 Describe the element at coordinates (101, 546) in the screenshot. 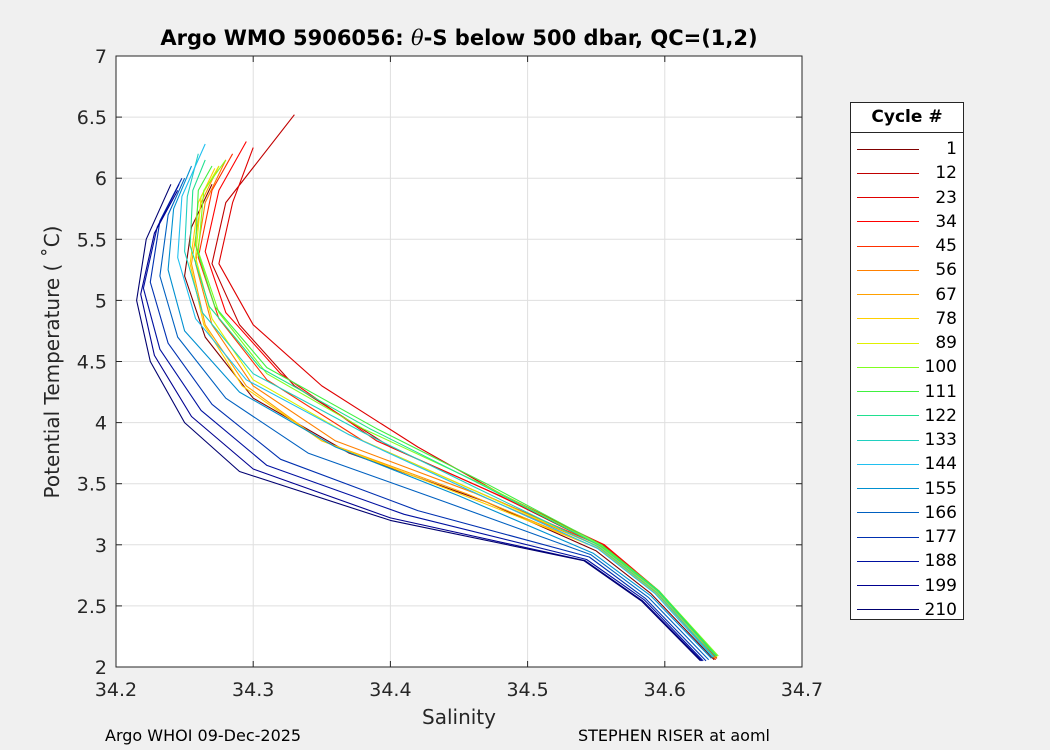

I see `y-tick-label: 3` at that location.